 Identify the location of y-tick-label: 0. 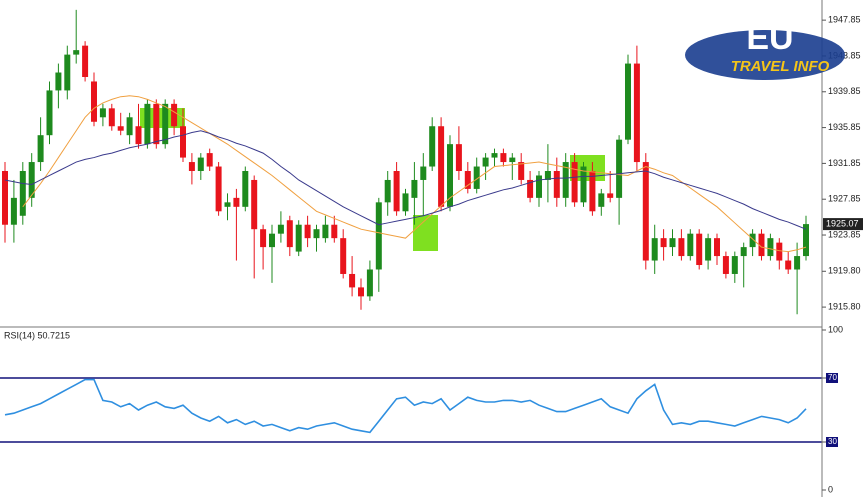
(830, 489).